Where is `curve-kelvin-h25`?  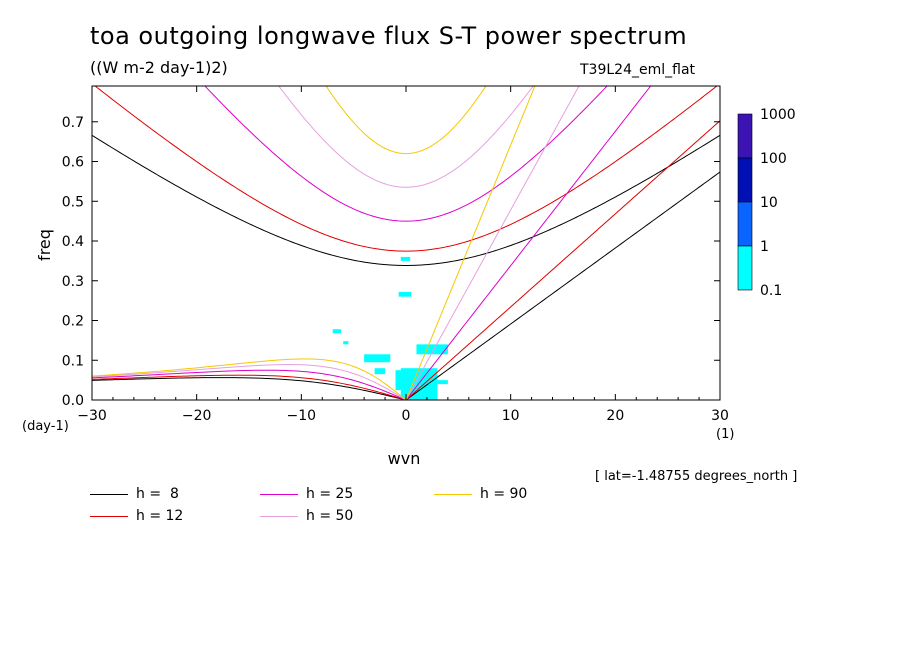
curve-kelvin-h25 is located at coordinates (528, 243).